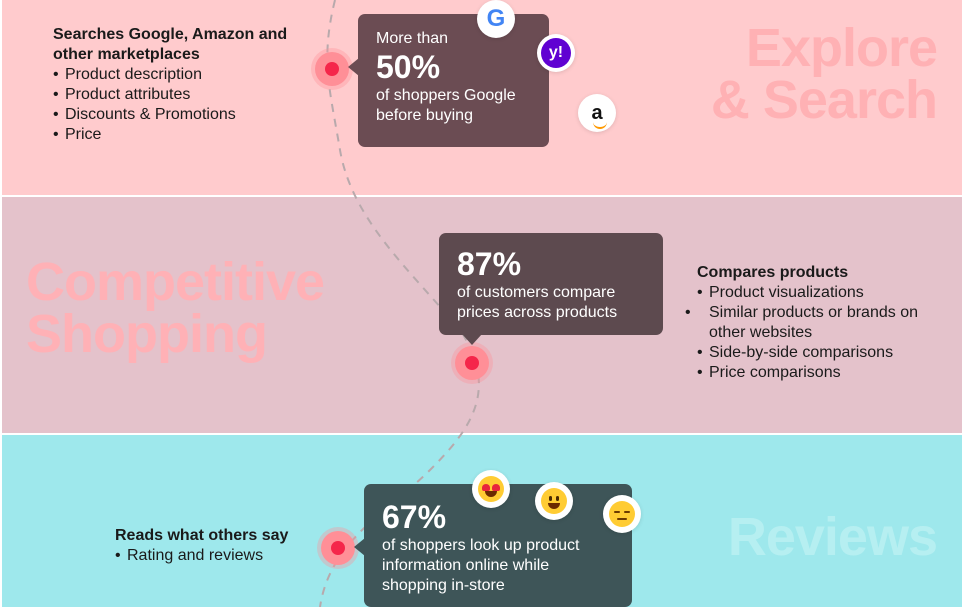 Image resolution: width=963 pixels, height=607 pixels. Describe the element at coordinates (412, 38) in the screenshot. I see `stat-lead: More than` at that location.